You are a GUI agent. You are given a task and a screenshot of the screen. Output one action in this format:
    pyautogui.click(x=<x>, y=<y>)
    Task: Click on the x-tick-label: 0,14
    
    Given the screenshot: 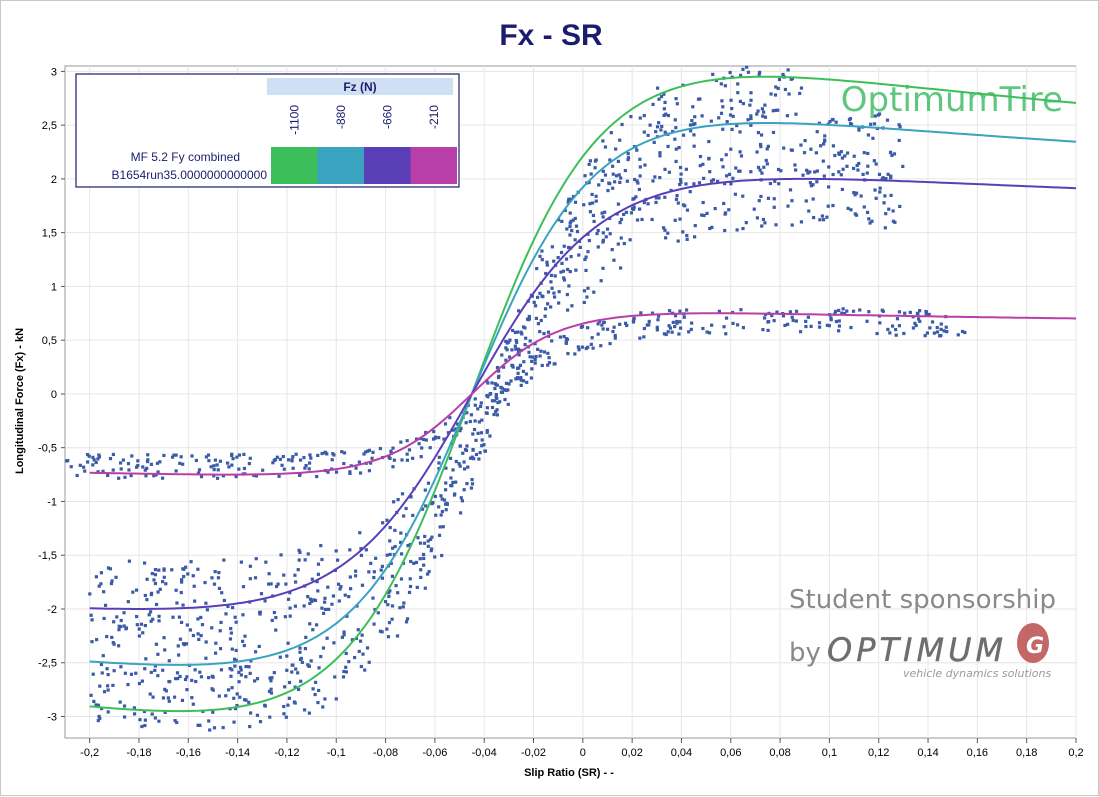 What is the action you would take?
    pyautogui.click(x=927, y=753)
    